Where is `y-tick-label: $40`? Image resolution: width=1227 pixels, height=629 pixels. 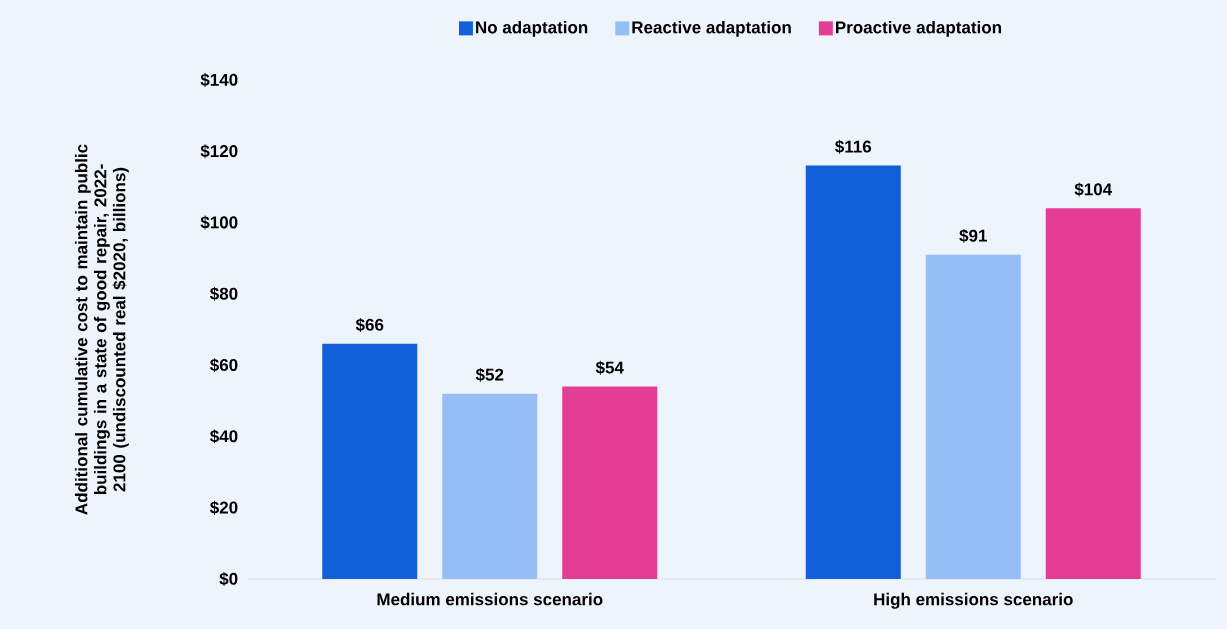 y-tick-label: $40 is located at coordinates (223, 436).